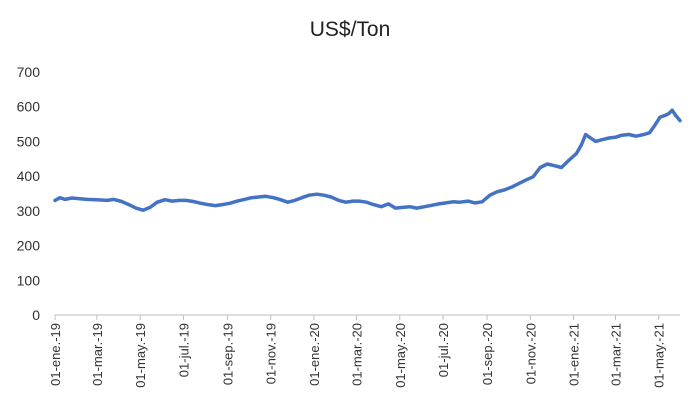 The width and height of the screenshot is (700, 420). I want to click on y-tick-label: 300, so click(29, 211).